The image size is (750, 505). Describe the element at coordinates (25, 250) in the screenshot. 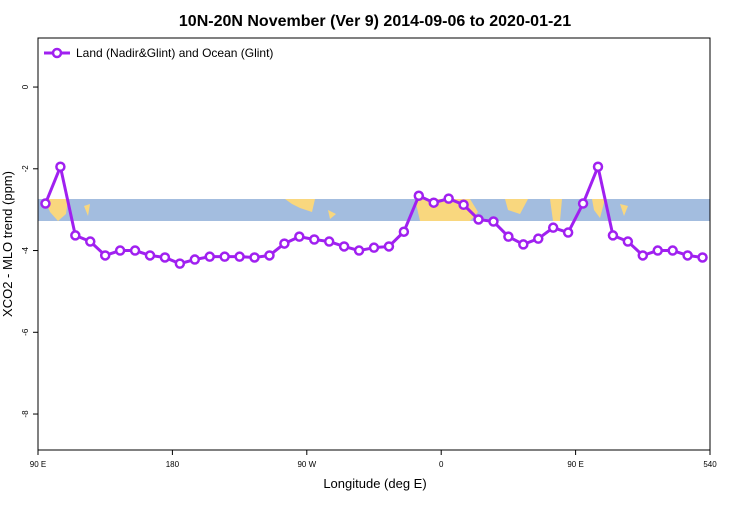

I see `y-tick-label: -4` at that location.